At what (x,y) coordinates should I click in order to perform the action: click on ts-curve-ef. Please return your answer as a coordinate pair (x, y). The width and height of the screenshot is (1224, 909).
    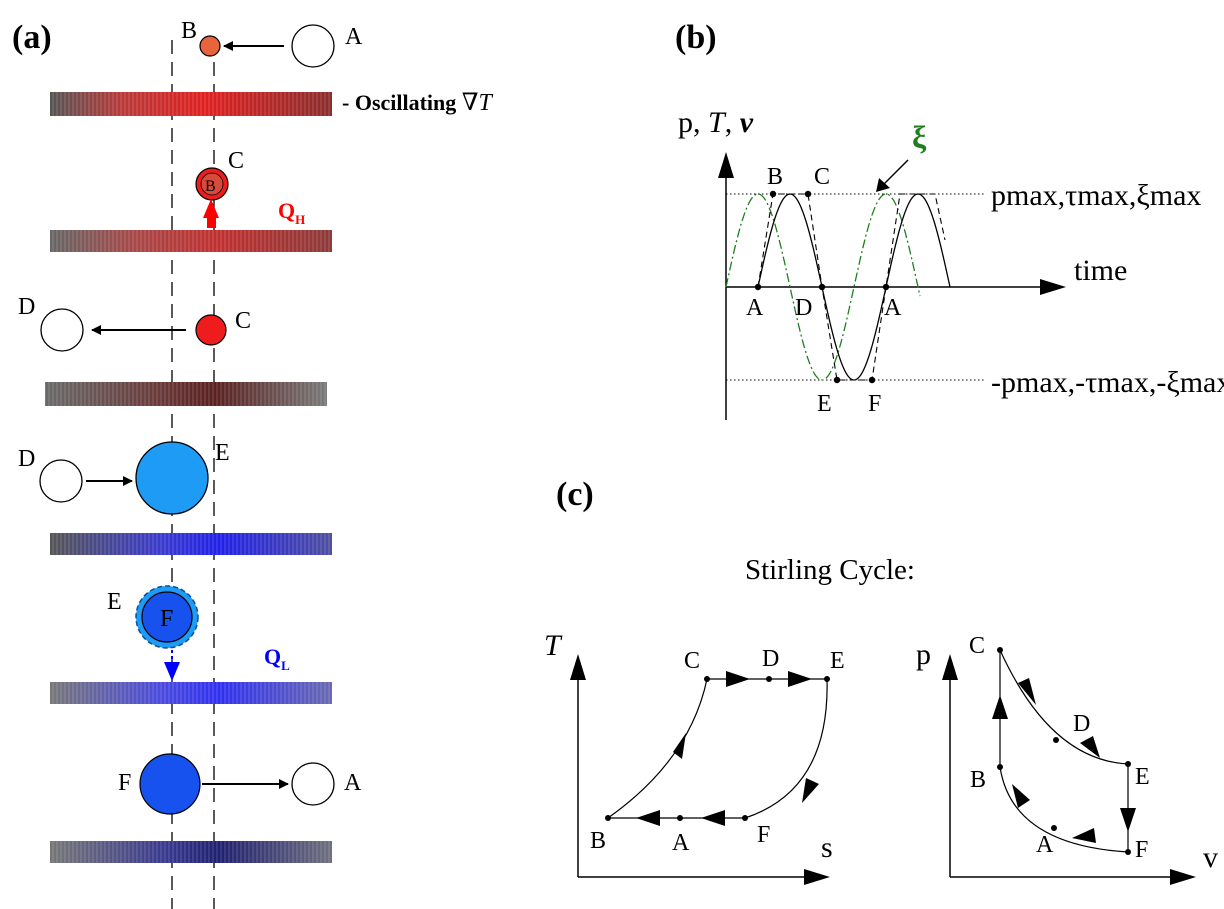
    Looking at the image, I should click on (786, 748).